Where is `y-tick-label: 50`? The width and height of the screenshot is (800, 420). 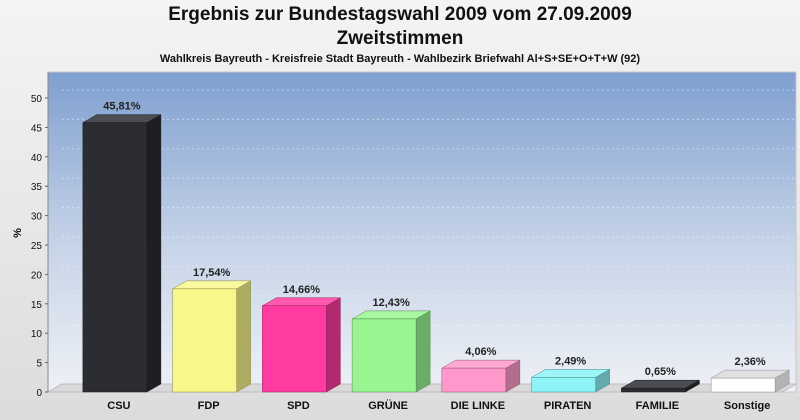 y-tick-label: 50 is located at coordinates (37, 99).